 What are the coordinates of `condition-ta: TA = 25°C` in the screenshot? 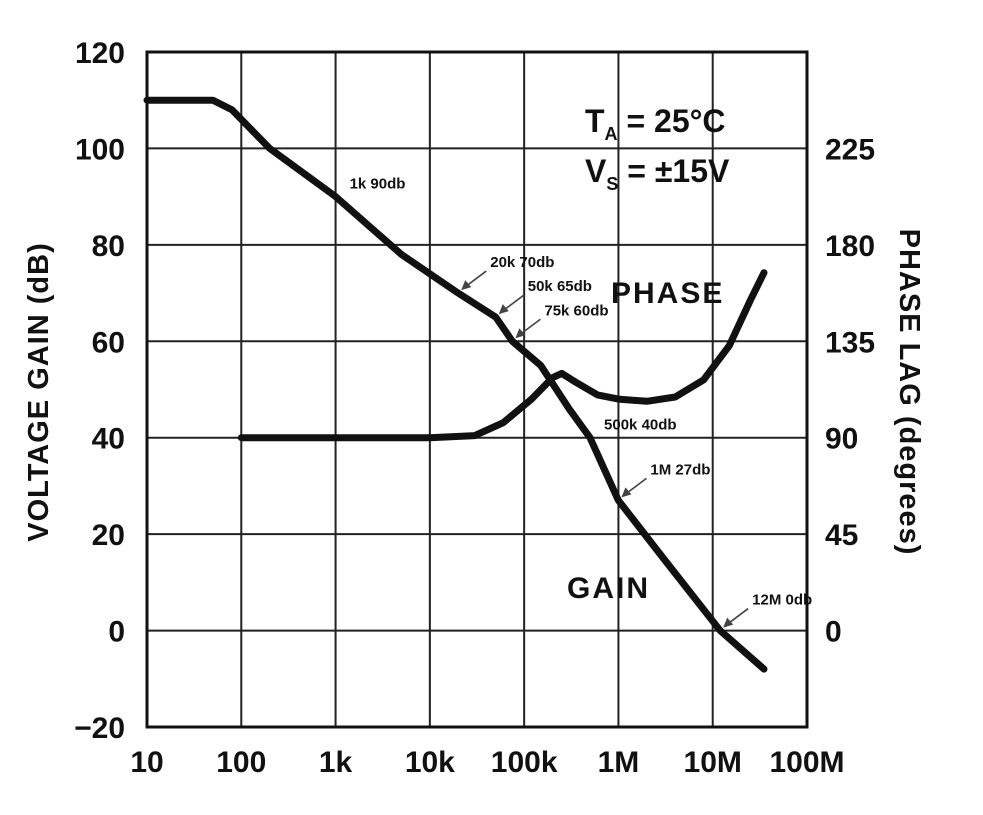 It's located at (655, 123).